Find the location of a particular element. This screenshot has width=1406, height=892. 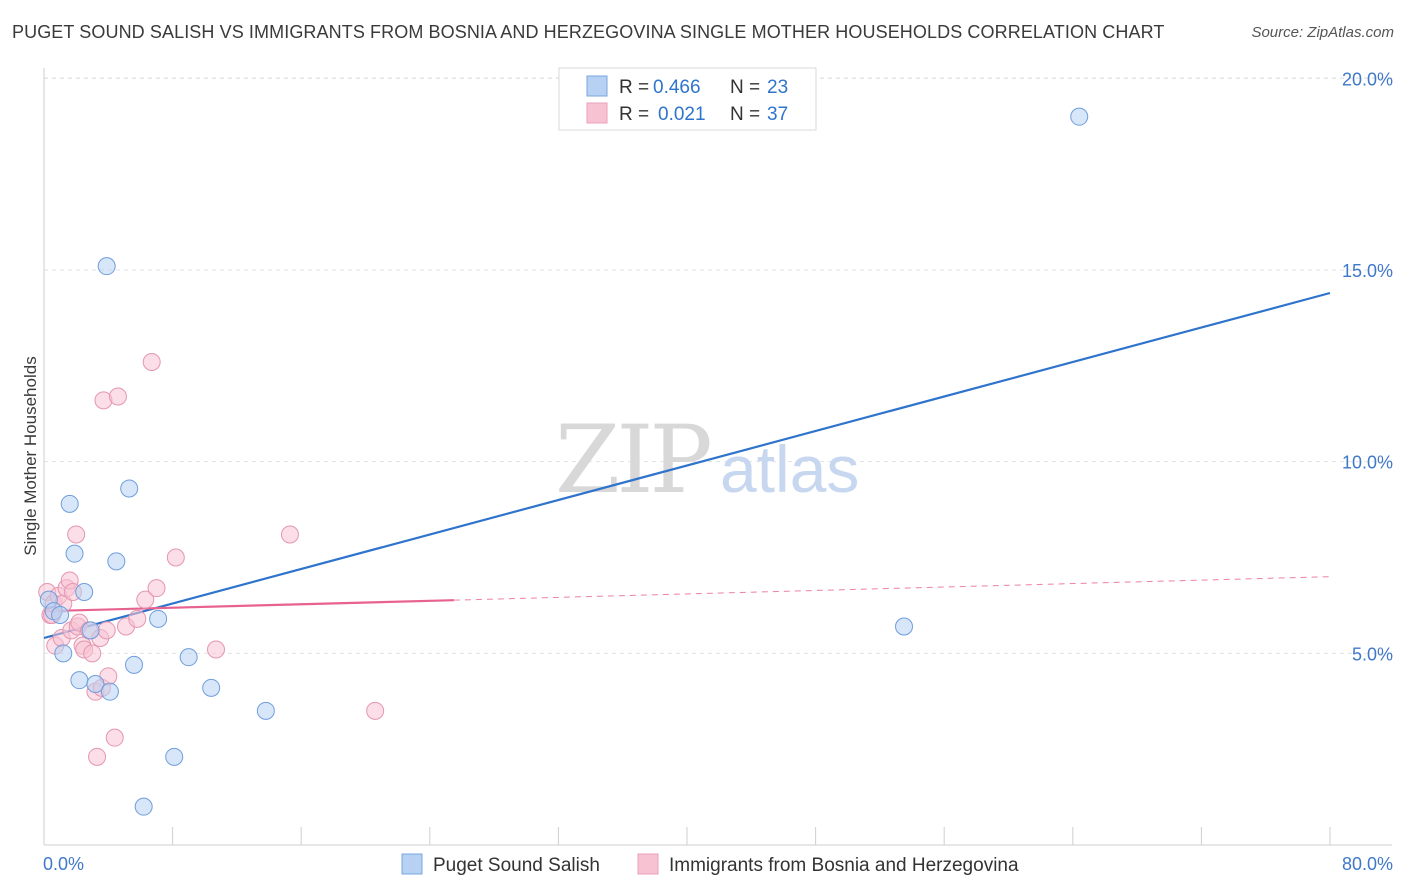

y-tick-label: 15.0% is located at coordinates (1367, 271).